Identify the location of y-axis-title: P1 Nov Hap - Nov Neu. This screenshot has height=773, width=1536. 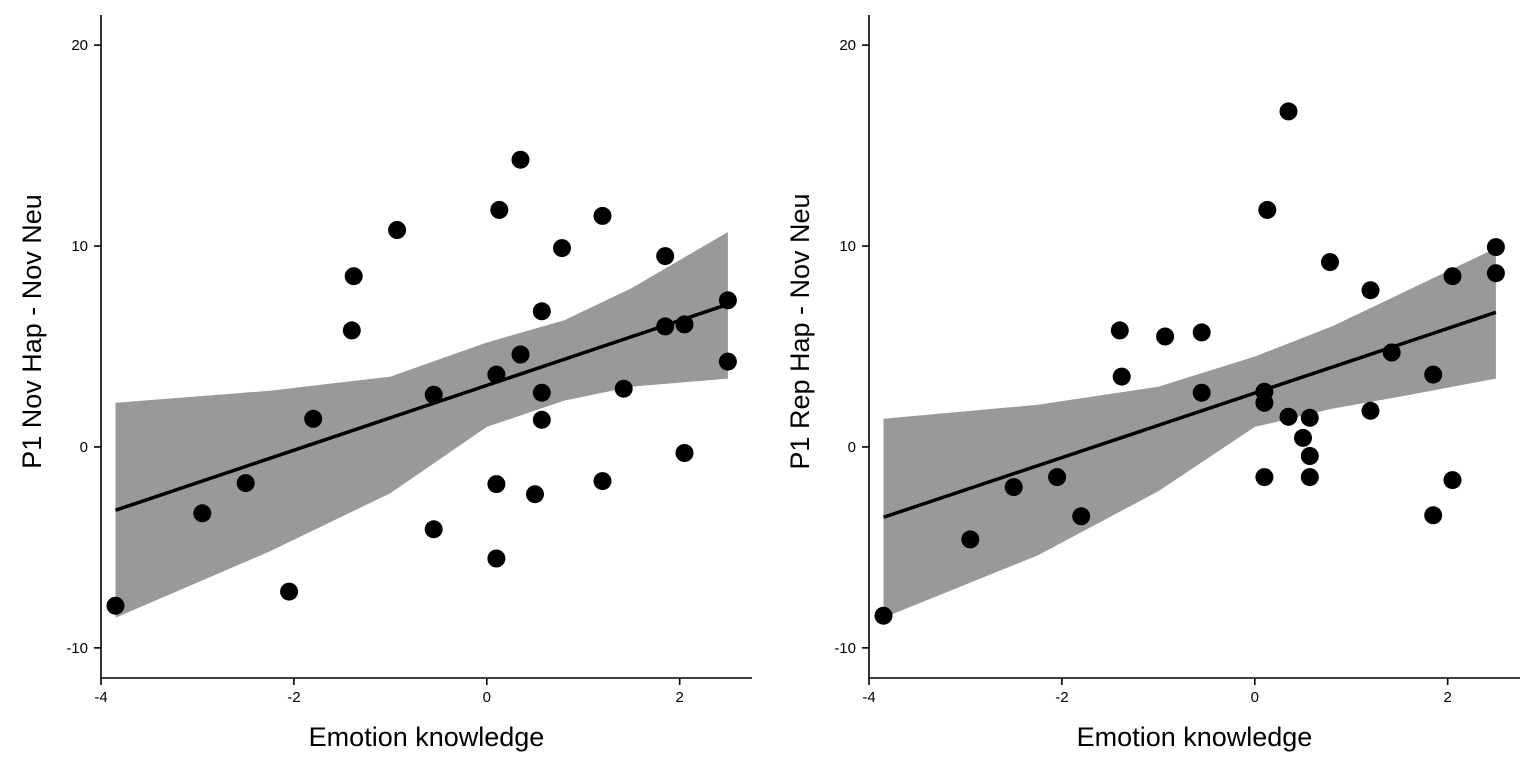
(32, 331).